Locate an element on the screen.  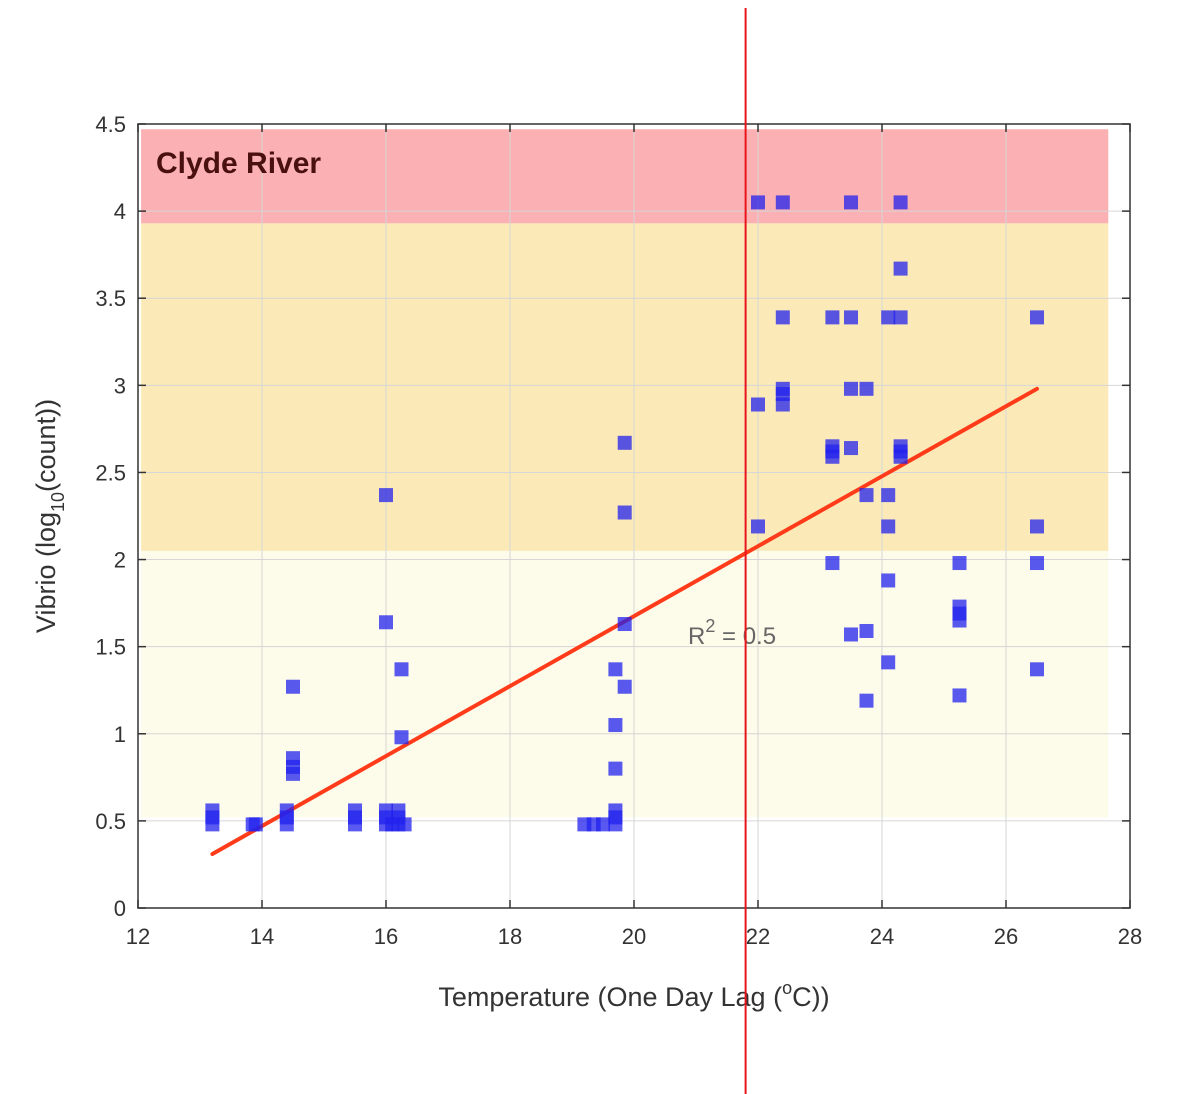
y-tick-label: 2 is located at coordinates (120, 560).